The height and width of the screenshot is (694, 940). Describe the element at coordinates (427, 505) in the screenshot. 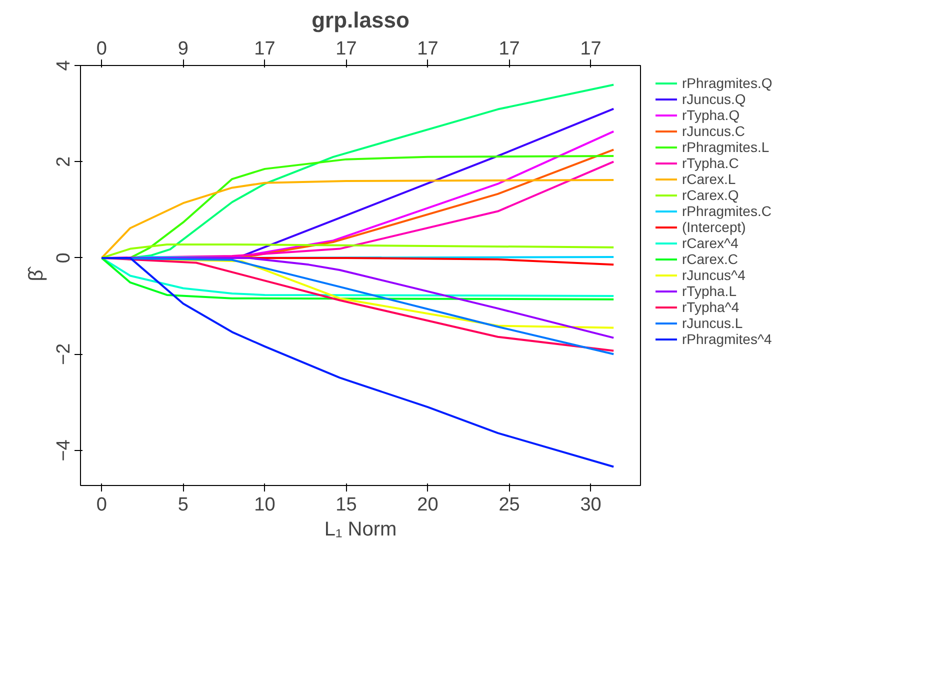

I see `x-tick-label: 20` at that location.